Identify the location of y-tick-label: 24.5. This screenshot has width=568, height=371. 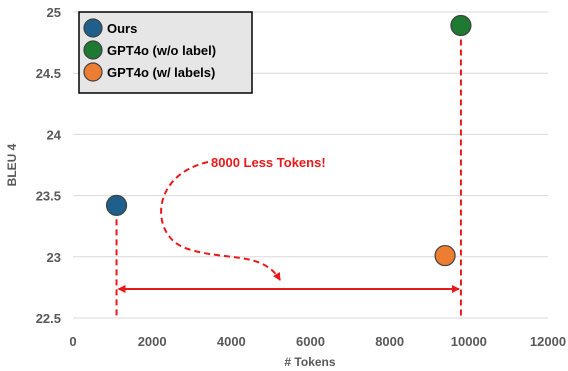
(48, 73).